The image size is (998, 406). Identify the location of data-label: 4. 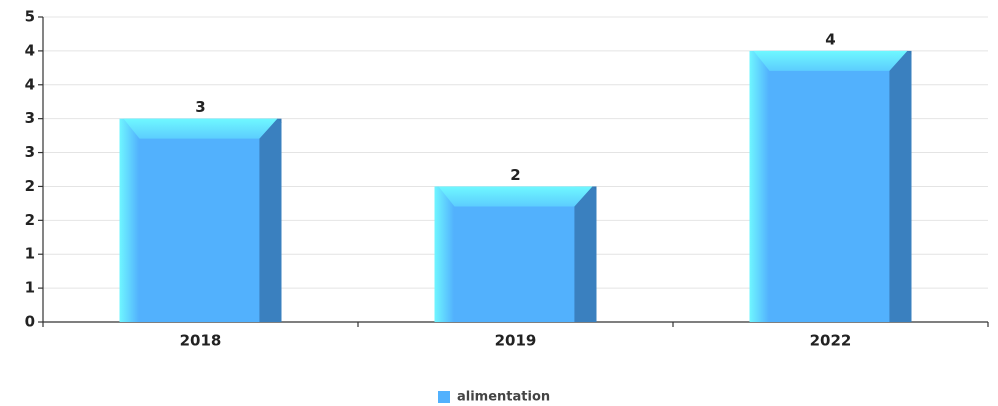
(830, 39).